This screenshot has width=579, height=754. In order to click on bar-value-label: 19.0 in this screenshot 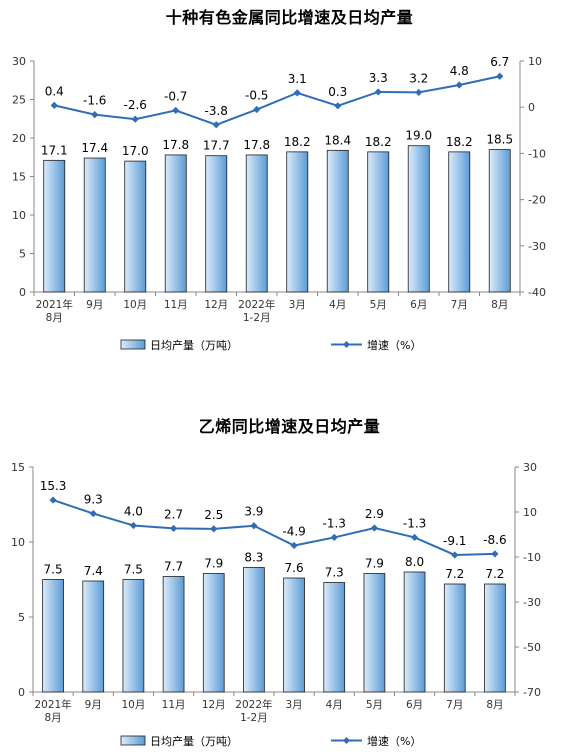, I will do `click(418, 136)`.